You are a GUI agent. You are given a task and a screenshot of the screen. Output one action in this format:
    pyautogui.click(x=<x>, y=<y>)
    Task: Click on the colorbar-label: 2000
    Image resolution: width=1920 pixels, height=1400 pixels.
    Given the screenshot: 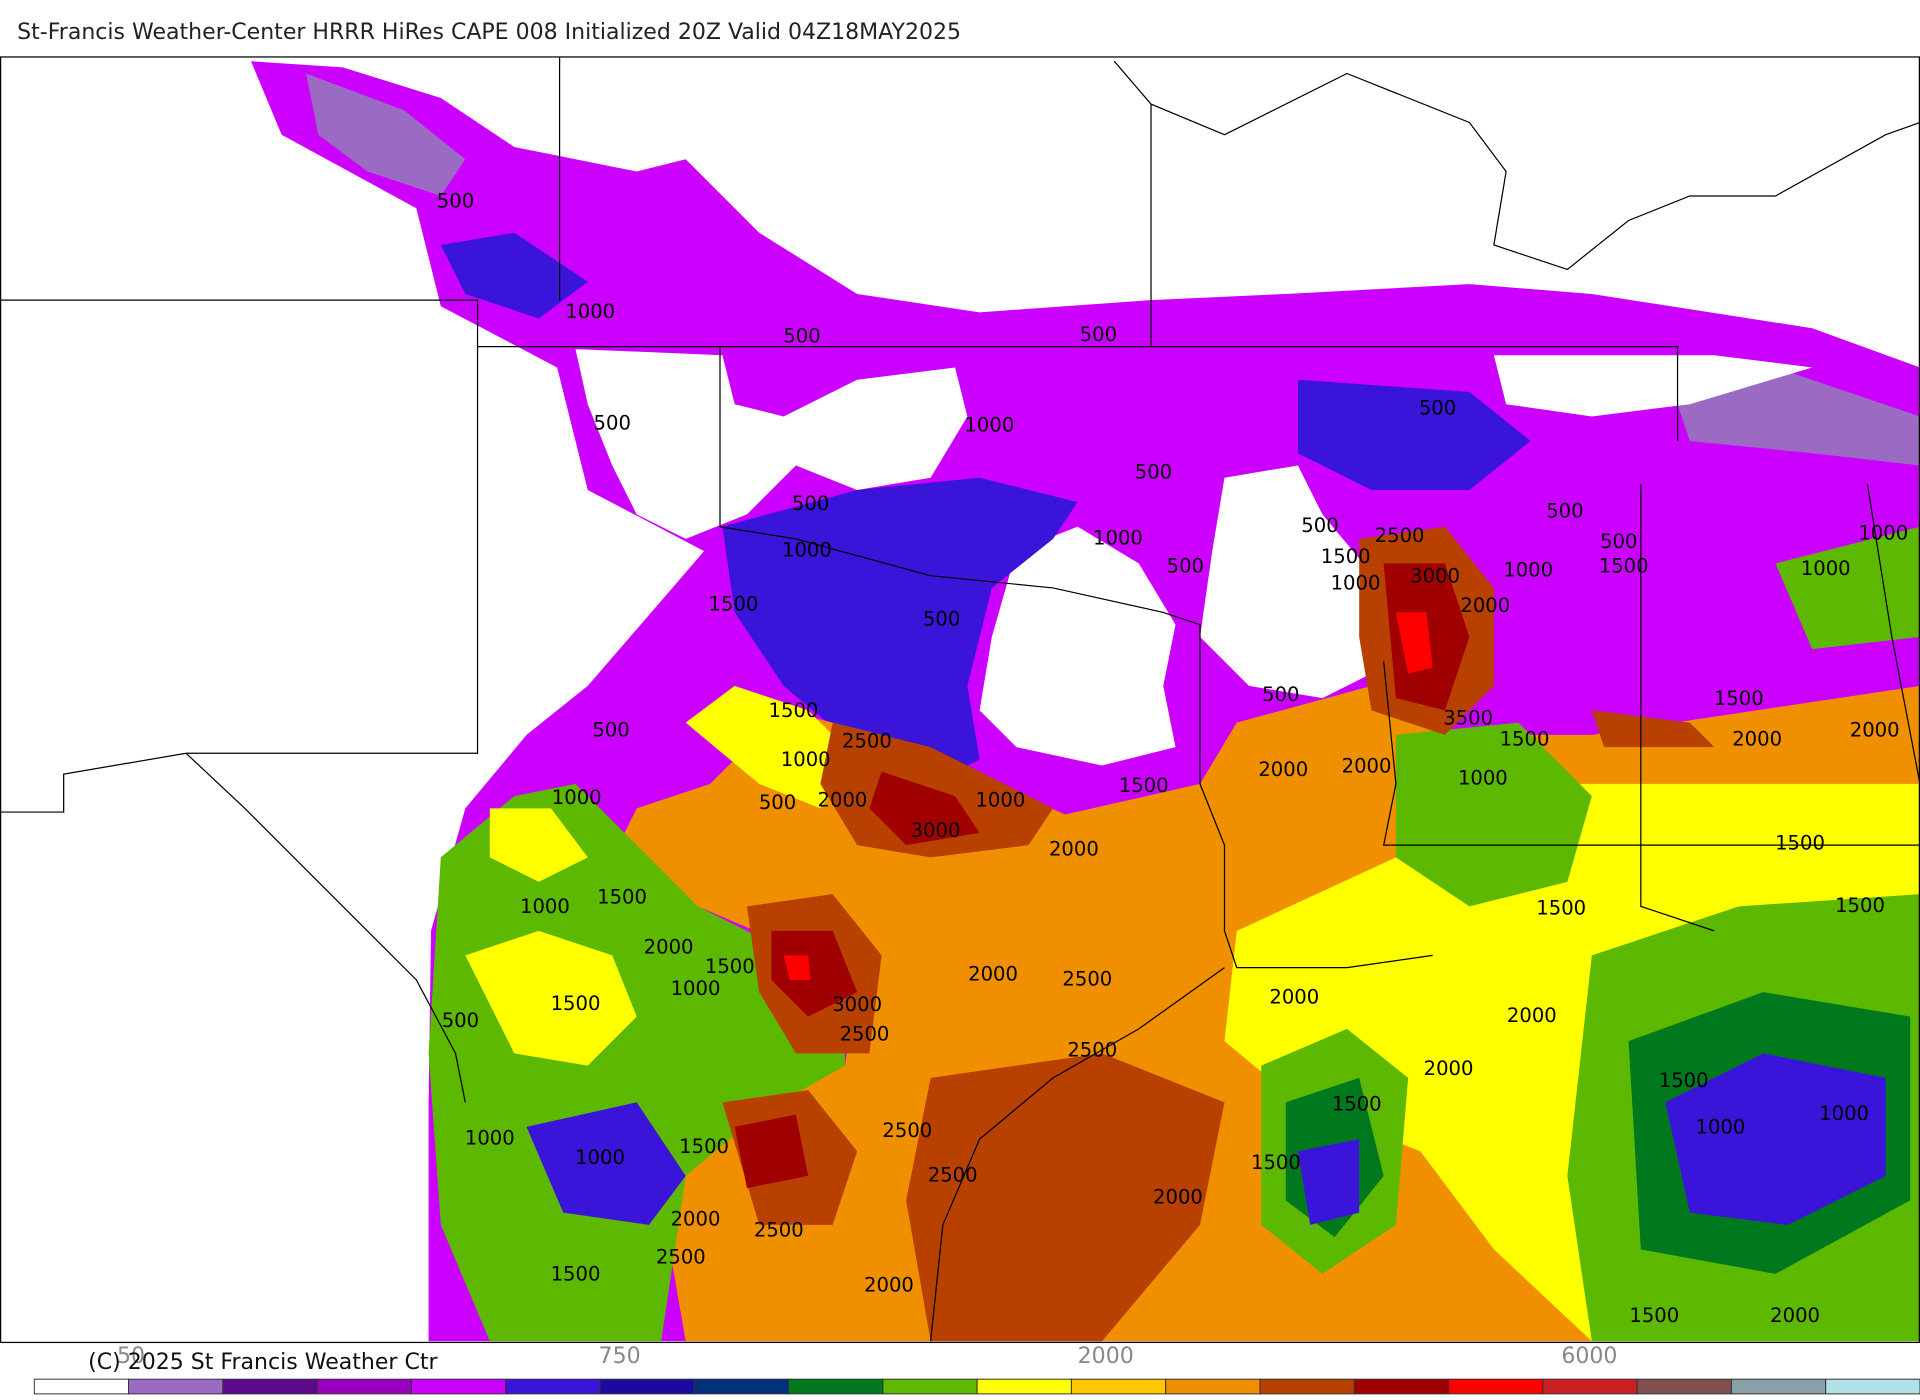 What is the action you would take?
    pyautogui.click(x=1106, y=1356)
    